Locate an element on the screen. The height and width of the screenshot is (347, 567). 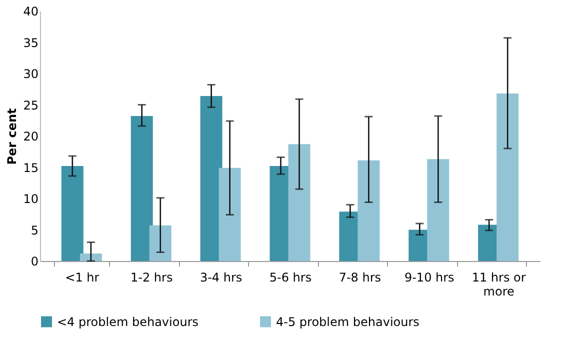
y-tick-label: 5 is located at coordinates (34, 230).